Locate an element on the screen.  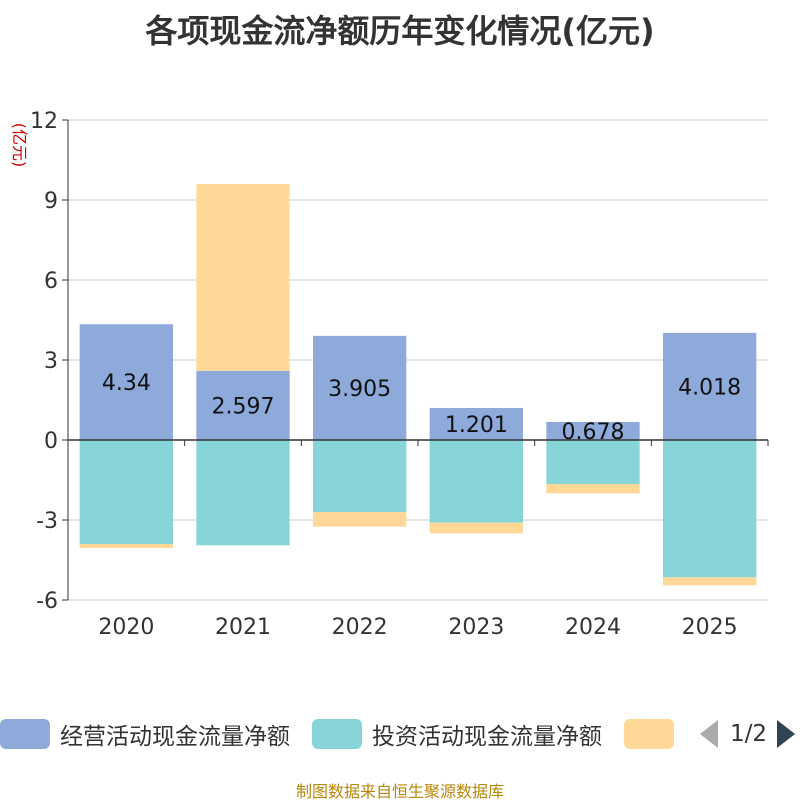
y-axis-unit-label: (亿元) is located at coordinates (19, 145).